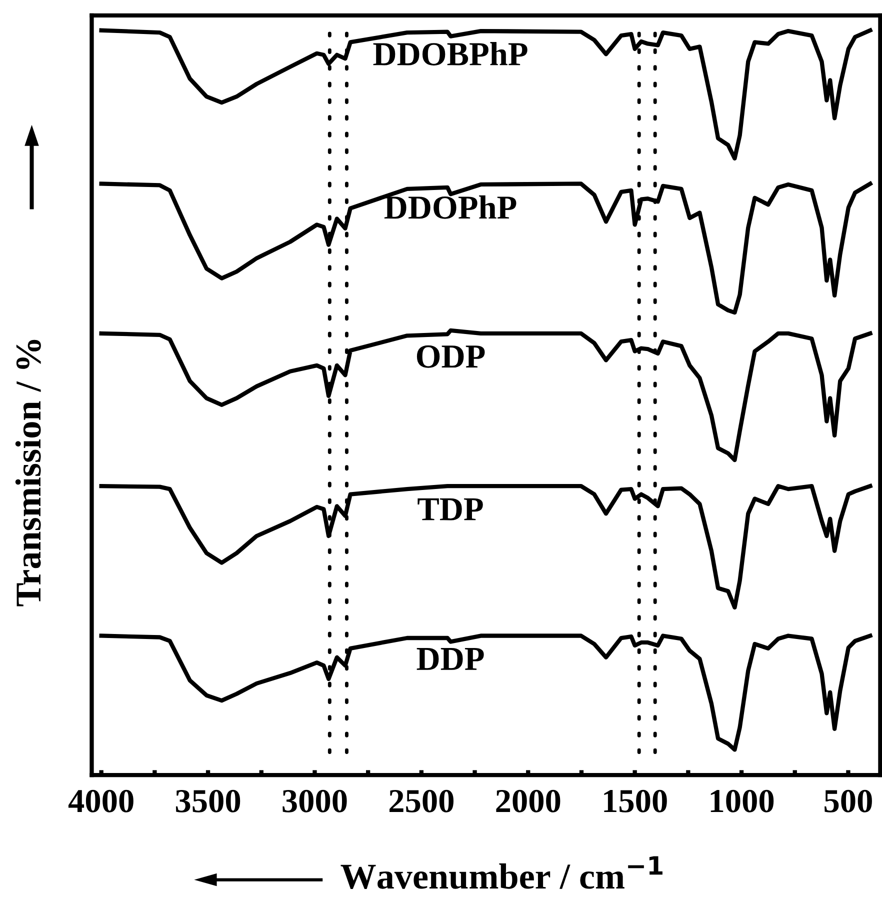 This screenshot has height=907, width=882. Describe the element at coordinates (450, 207) in the screenshot. I see `series-label: DDOPhP` at that location.